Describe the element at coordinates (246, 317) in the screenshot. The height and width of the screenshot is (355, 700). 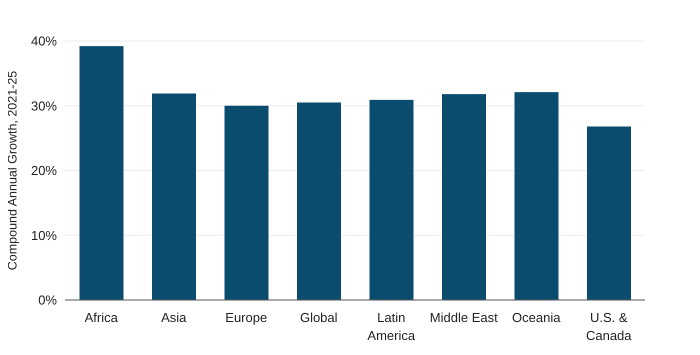
I see `x-tick-label: Europe` at that location.